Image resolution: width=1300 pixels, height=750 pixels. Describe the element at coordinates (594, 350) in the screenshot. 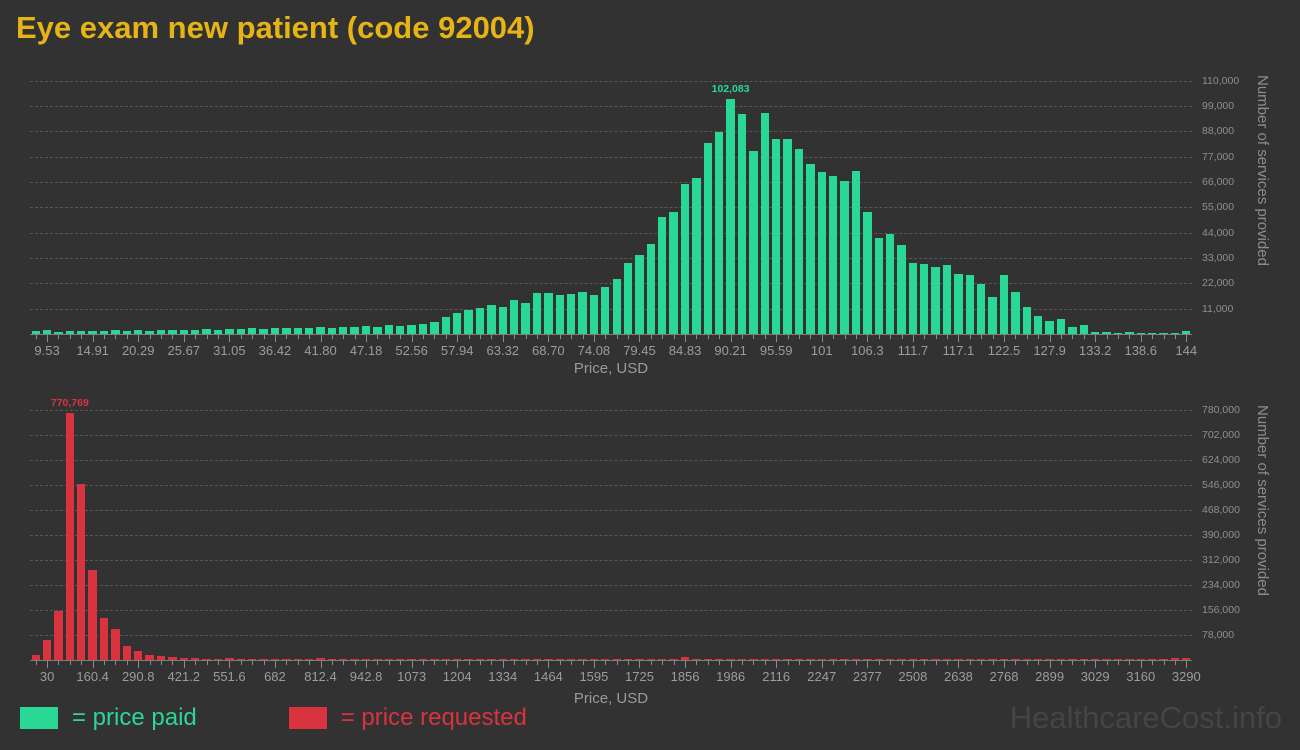

I see `x-tick-label: 74.08` at that location.